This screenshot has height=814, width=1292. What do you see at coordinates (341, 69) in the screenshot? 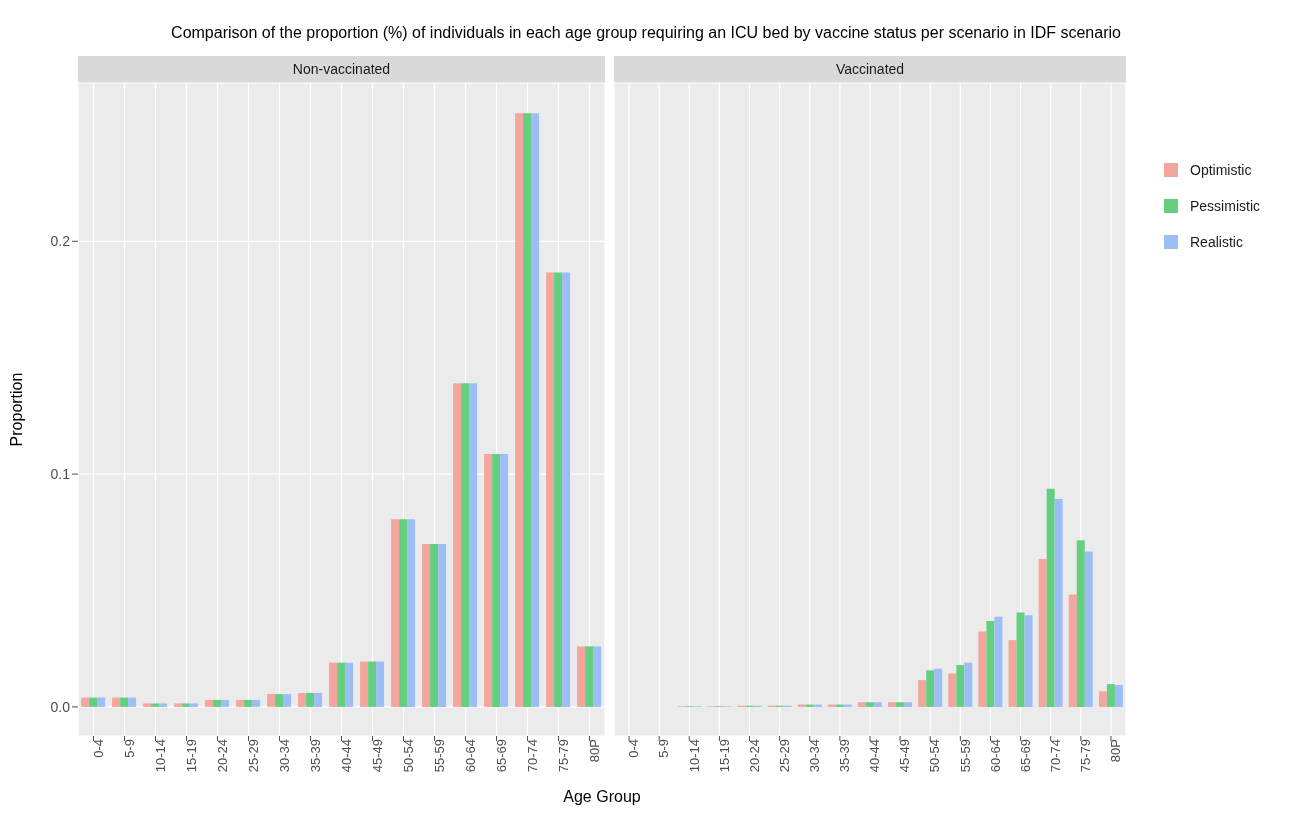
I see `chart-subtitle: Non-vaccinated` at bounding box center [341, 69].